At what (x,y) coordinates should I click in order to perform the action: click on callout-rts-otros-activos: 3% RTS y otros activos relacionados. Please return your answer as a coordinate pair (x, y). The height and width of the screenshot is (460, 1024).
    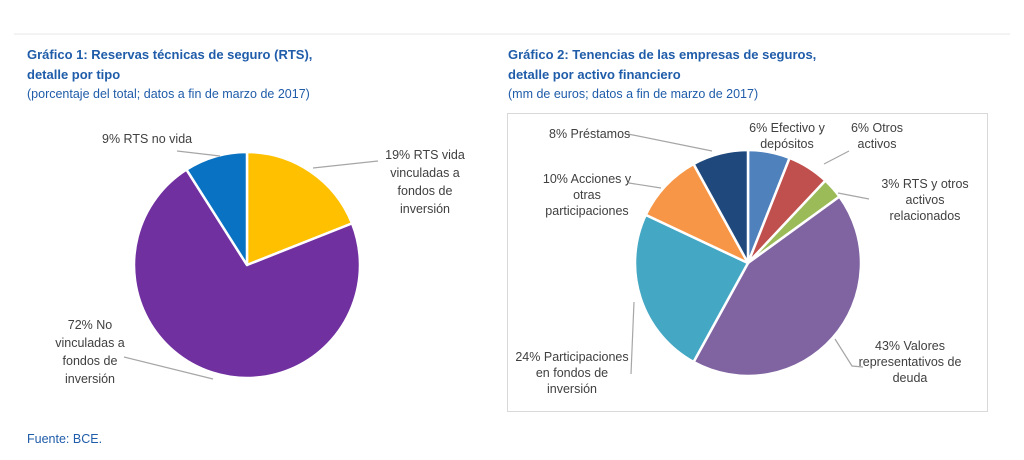
    Looking at the image, I should click on (925, 200).